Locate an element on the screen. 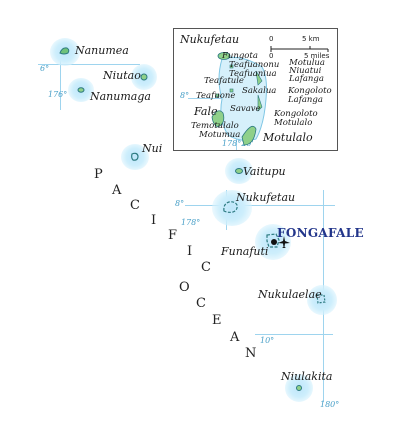 This screenshot has width=400, height=440. inset-label-lafanga-2: Lafanga is located at coordinates (305, 100).